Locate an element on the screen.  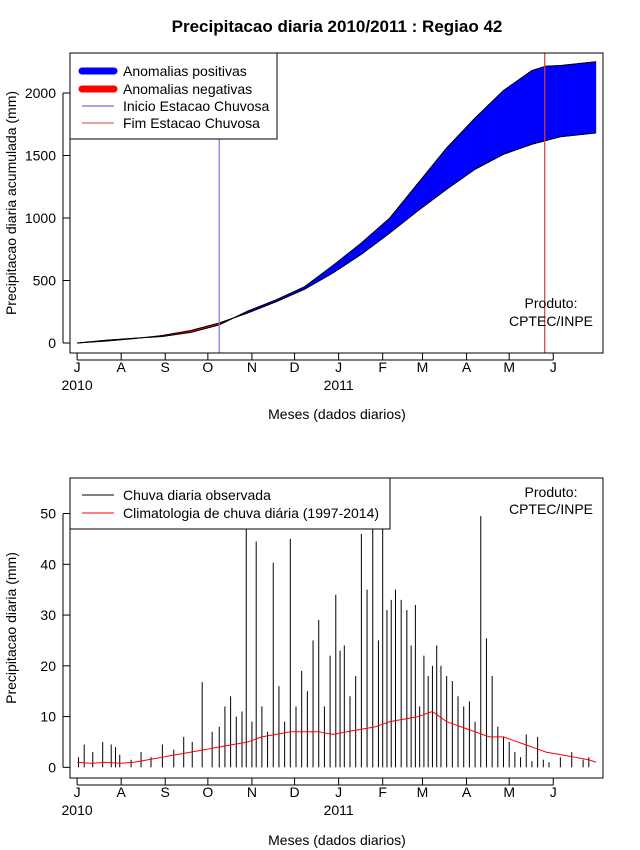
bottom-x-axis-label: Meses (dados diarios) is located at coordinates (337, 840).